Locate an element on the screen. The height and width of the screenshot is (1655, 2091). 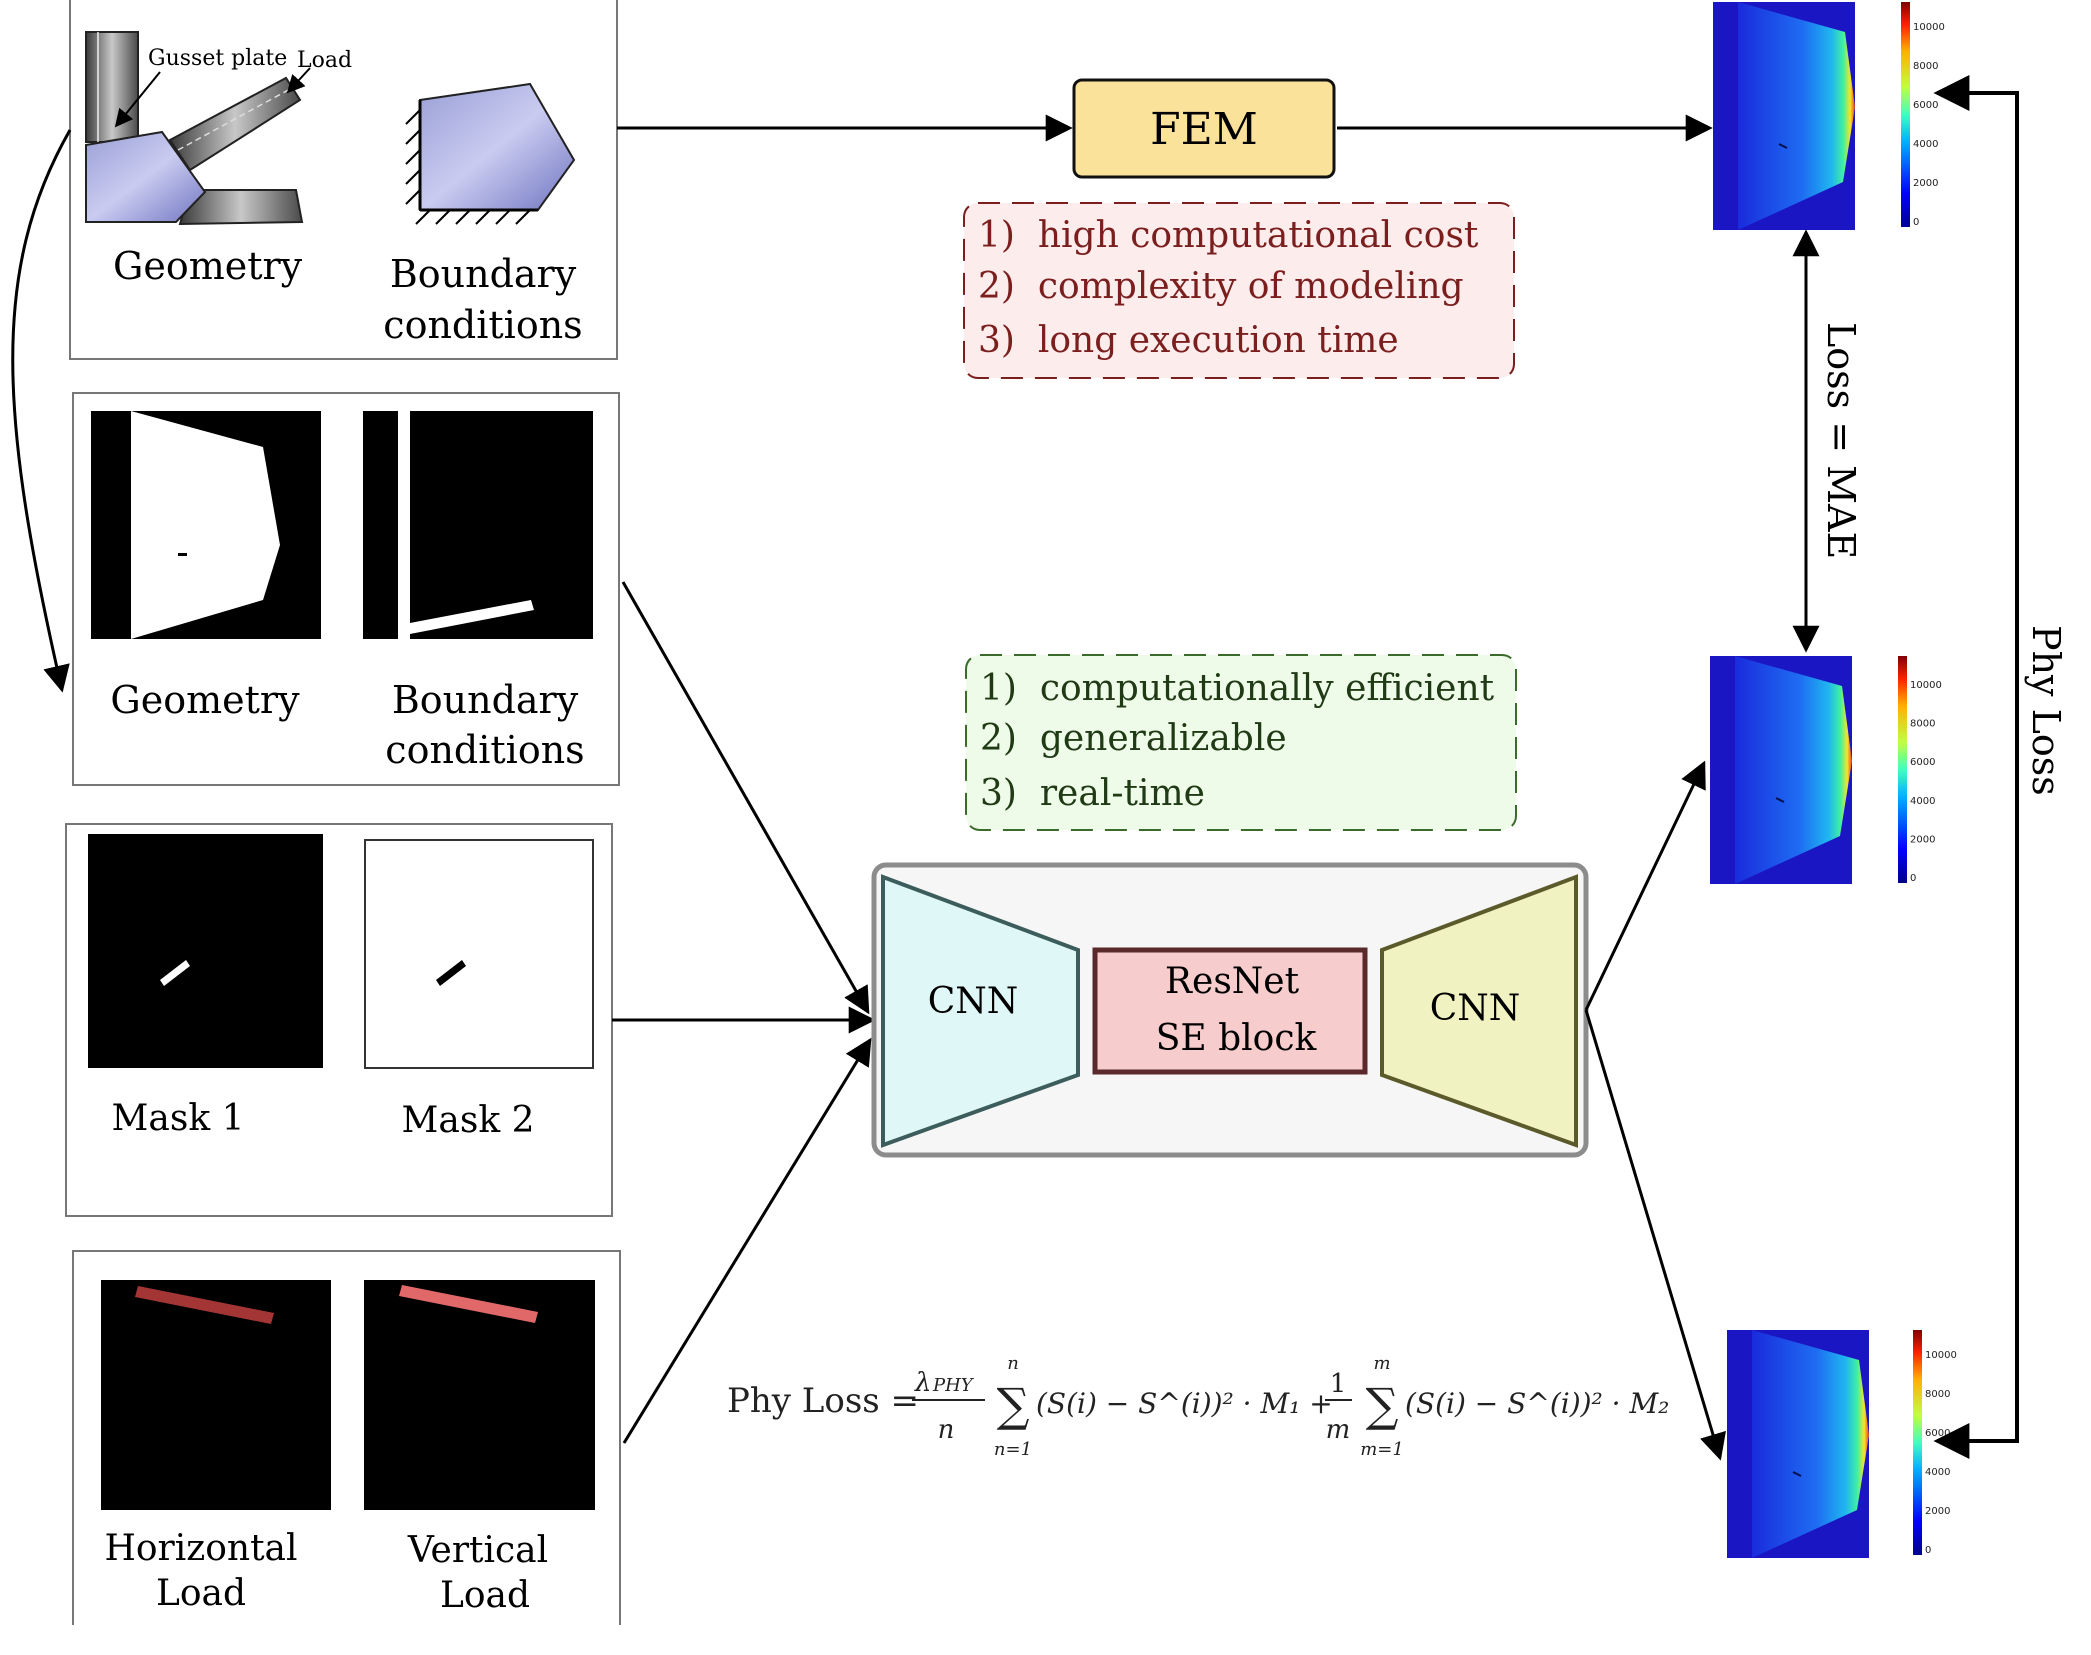
formula-lambda: λ is located at coordinates (922, 1383).